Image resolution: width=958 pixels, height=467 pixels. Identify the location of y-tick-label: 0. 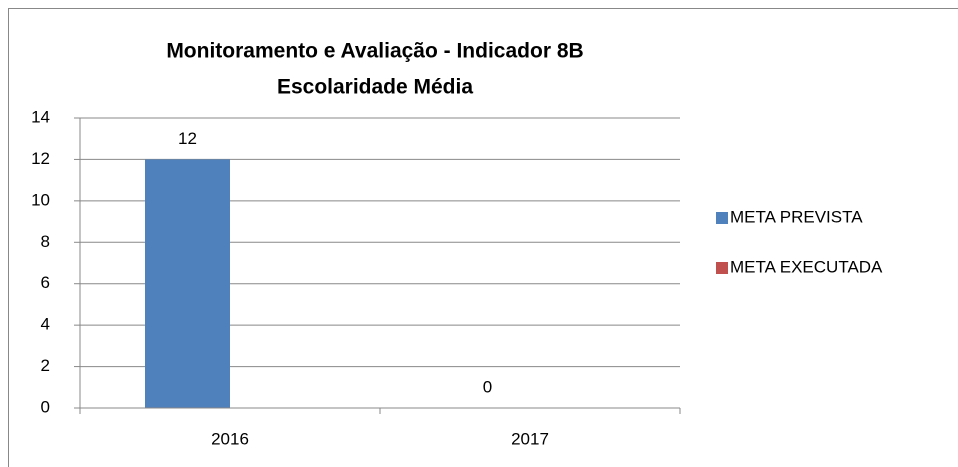
(45, 406).